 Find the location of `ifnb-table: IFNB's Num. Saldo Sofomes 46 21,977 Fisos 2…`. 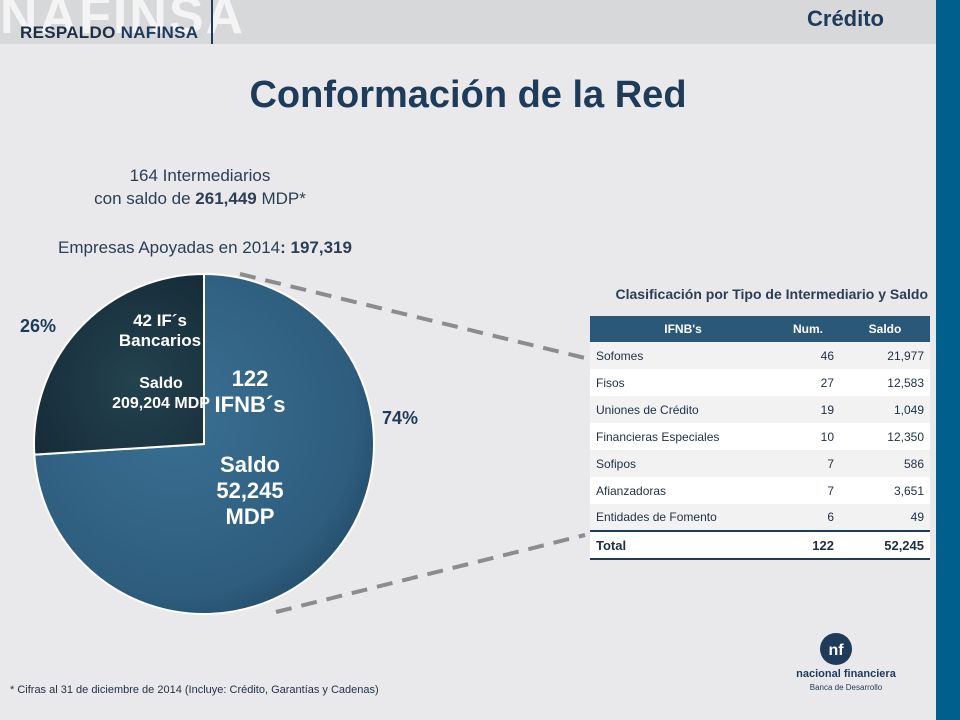

ifnb-table: IFNB's Num. Saldo Sofomes 46 21,977 Fisos 2… is located at coordinates (760, 438).